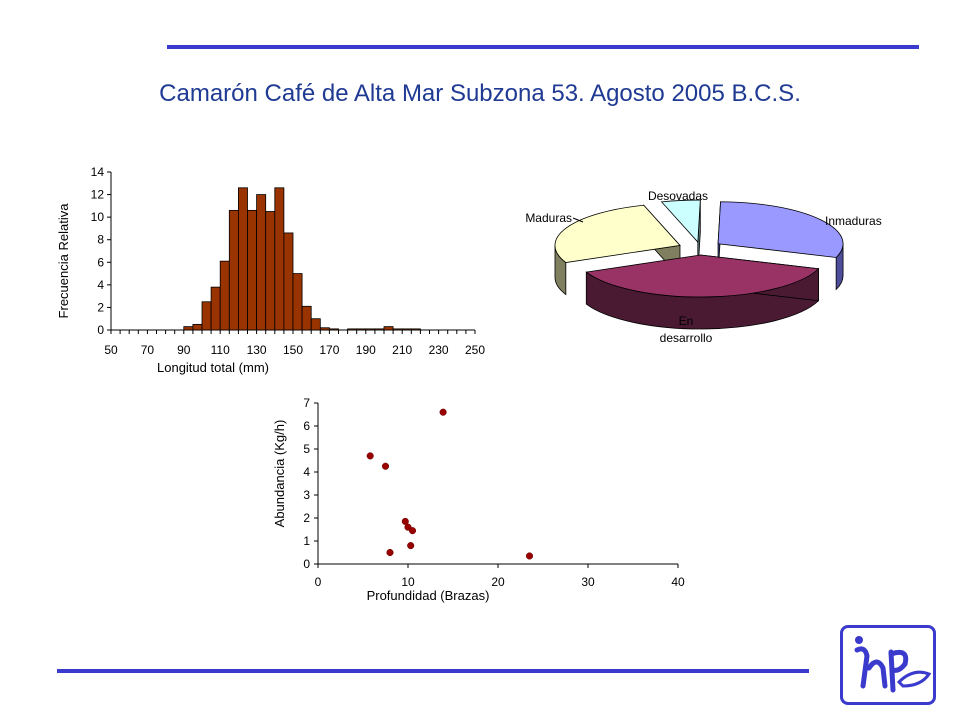  I want to click on hist-x-tick-label: 150, so click(293, 350).